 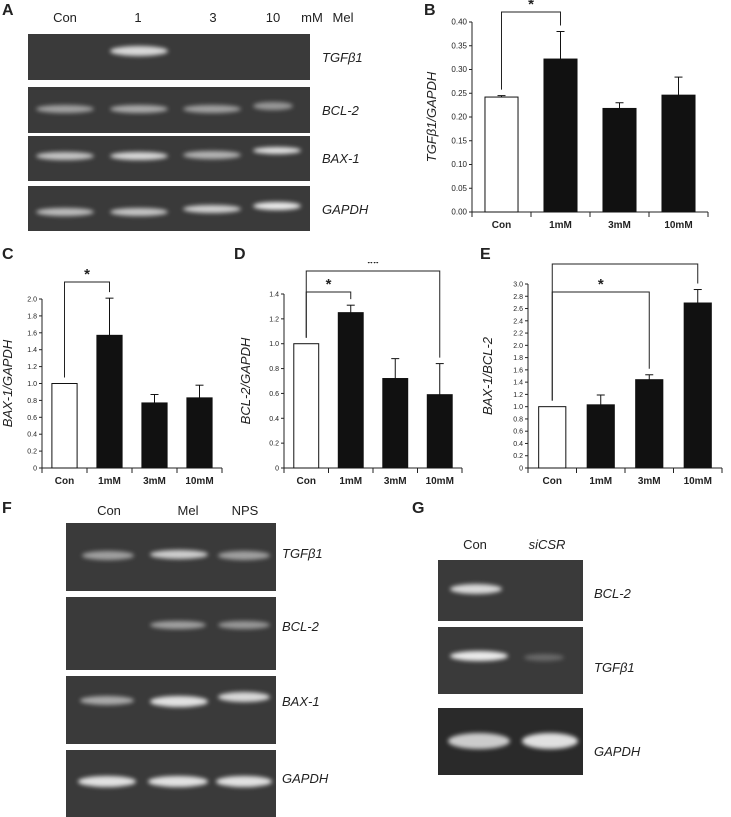 What do you see at coordinates (459, 69) in the screenshot?
I see `y-tick-label: 0.30` at bounding box center [459, 69].